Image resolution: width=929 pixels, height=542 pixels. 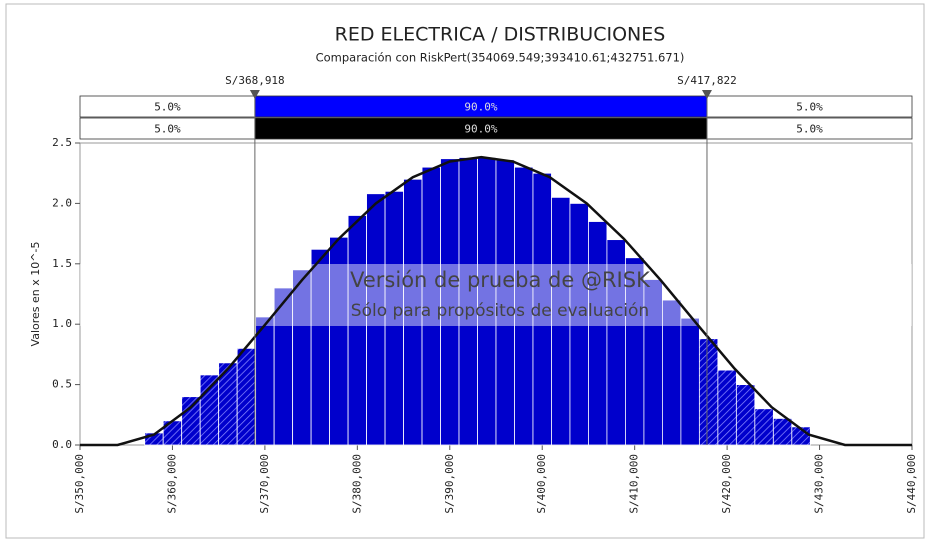 What do you see at coordinates (79, 484) in the screenshot?
I see `x-tick-label: S/350,000` at bounding box center [79, 484].